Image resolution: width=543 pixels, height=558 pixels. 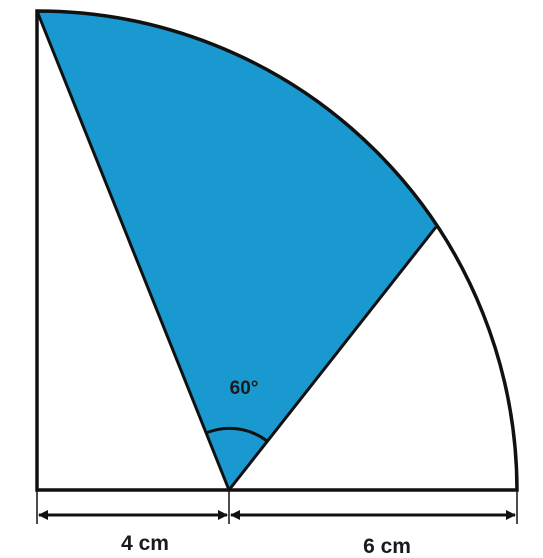 I want to click on right-dimension-label: 6 cm, so click(x=387, y=546).